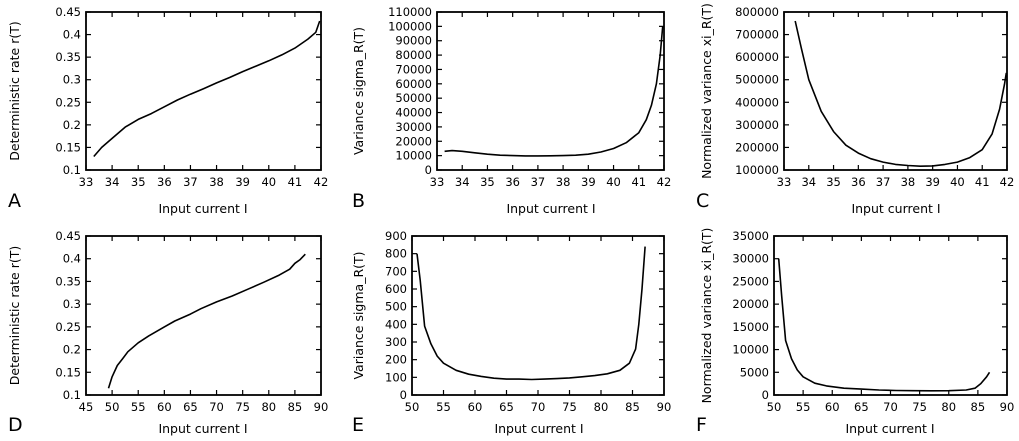  What do you see at coordinates (396, 342) in the screenshot?
I see `y-tick-label: 300` at bounding box center [396, 342].